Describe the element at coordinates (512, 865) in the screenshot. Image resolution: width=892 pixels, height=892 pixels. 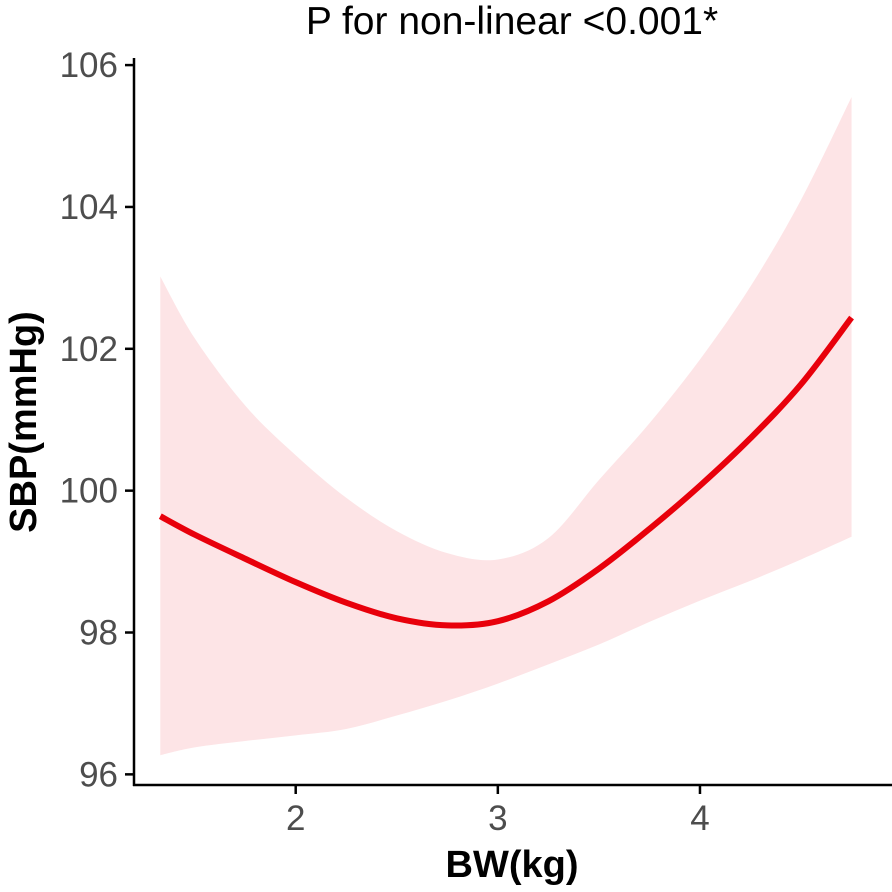
I see `x-axis-label: BW(kg)` at that location.